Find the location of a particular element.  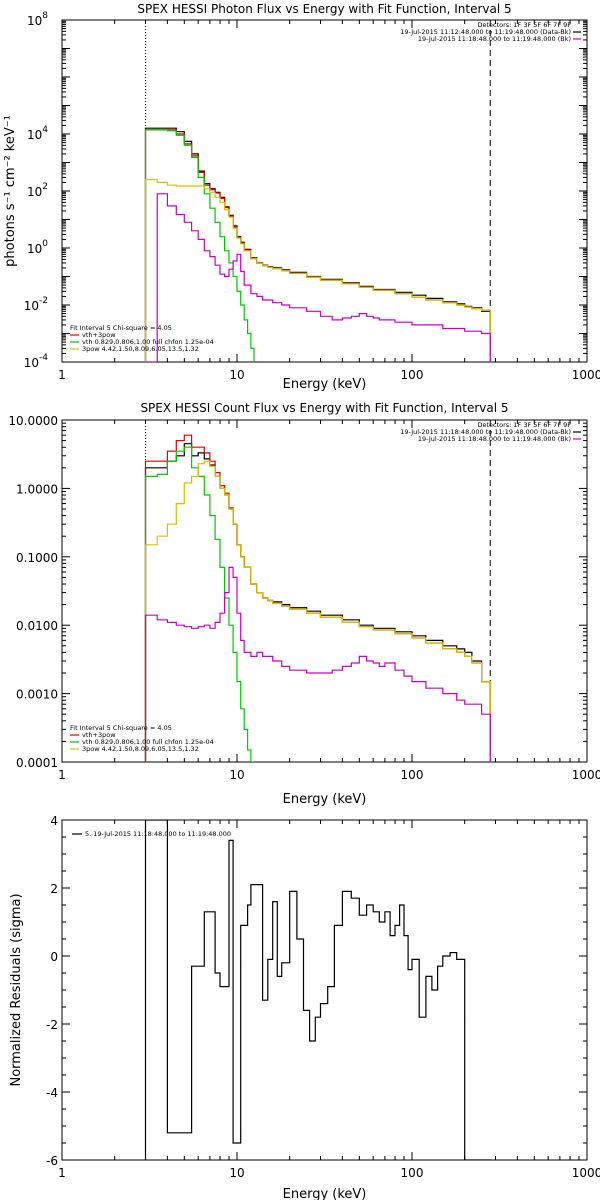

y-tick-label: 1.0000 is located at coordinates (37, 489).